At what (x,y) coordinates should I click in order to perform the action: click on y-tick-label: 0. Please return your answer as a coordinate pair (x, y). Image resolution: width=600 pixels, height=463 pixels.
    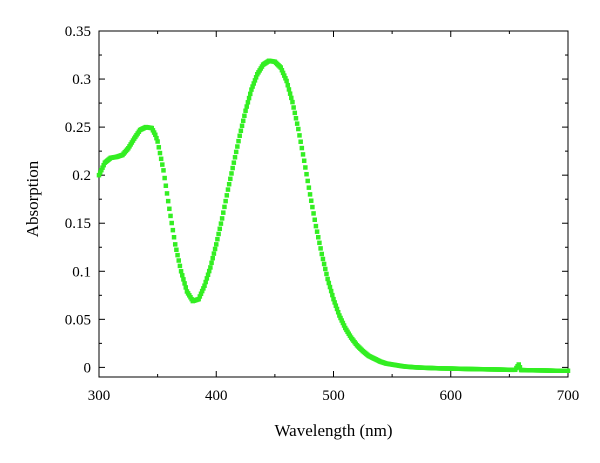
    Looking at the image, I should click on (88, 368).